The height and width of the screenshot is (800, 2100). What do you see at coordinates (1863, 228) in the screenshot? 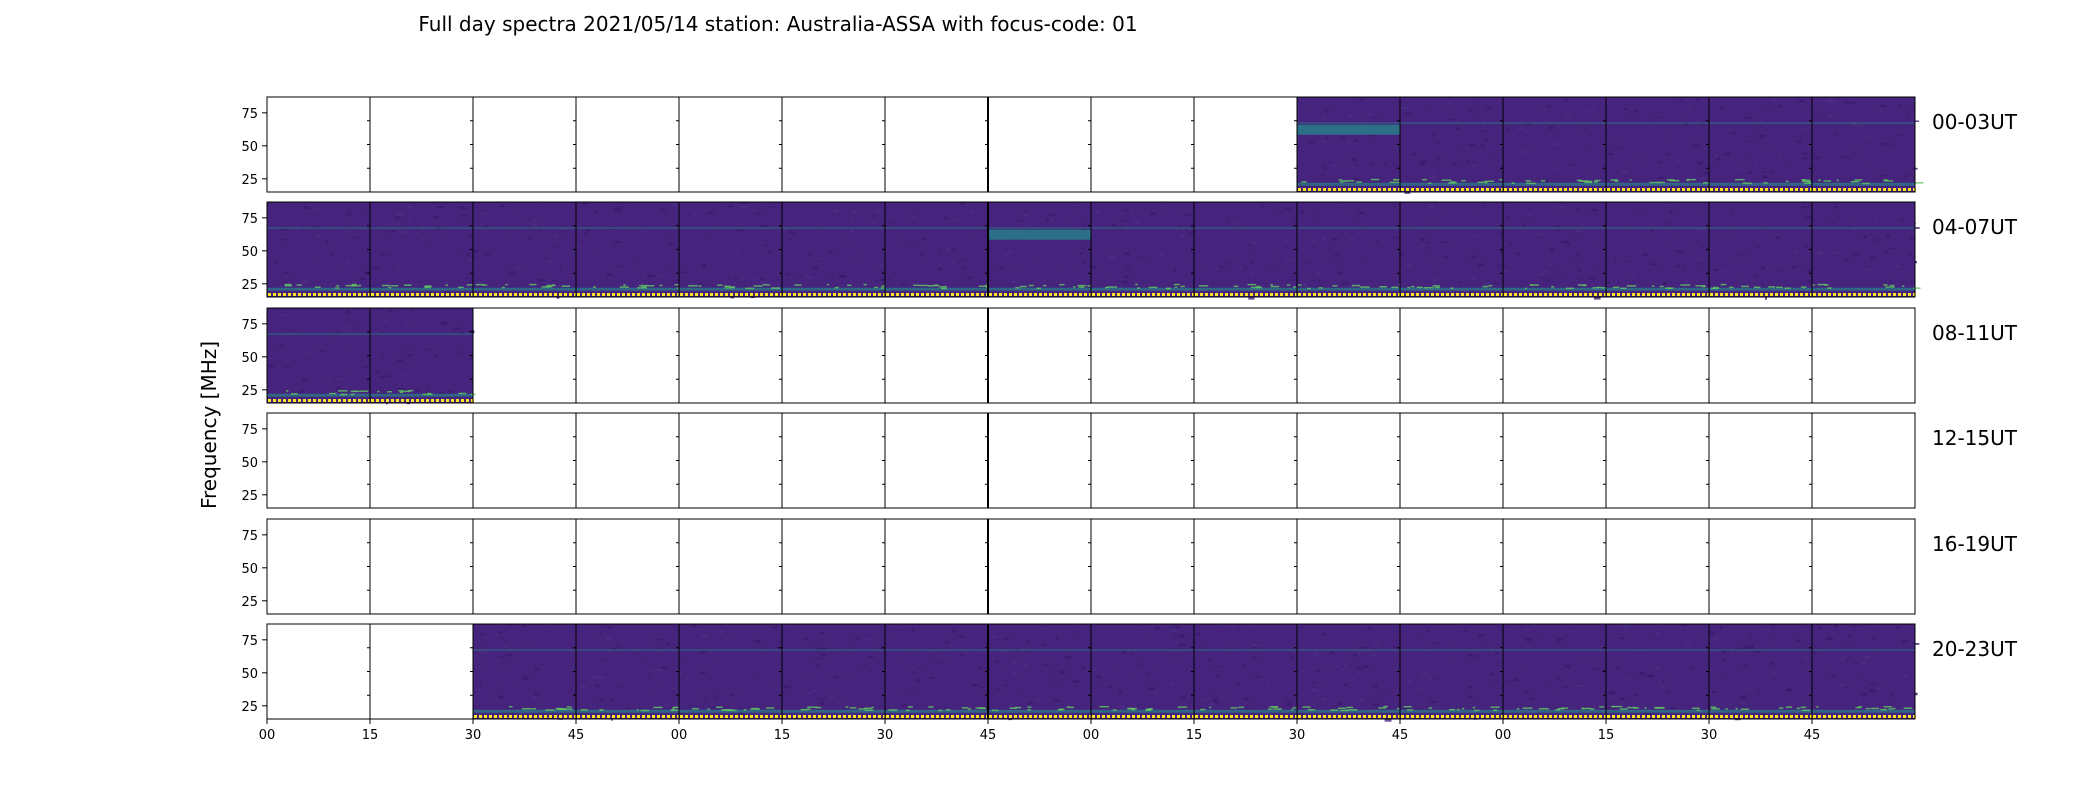
I see `band-70mhz` at bounding box center [1863, 228].